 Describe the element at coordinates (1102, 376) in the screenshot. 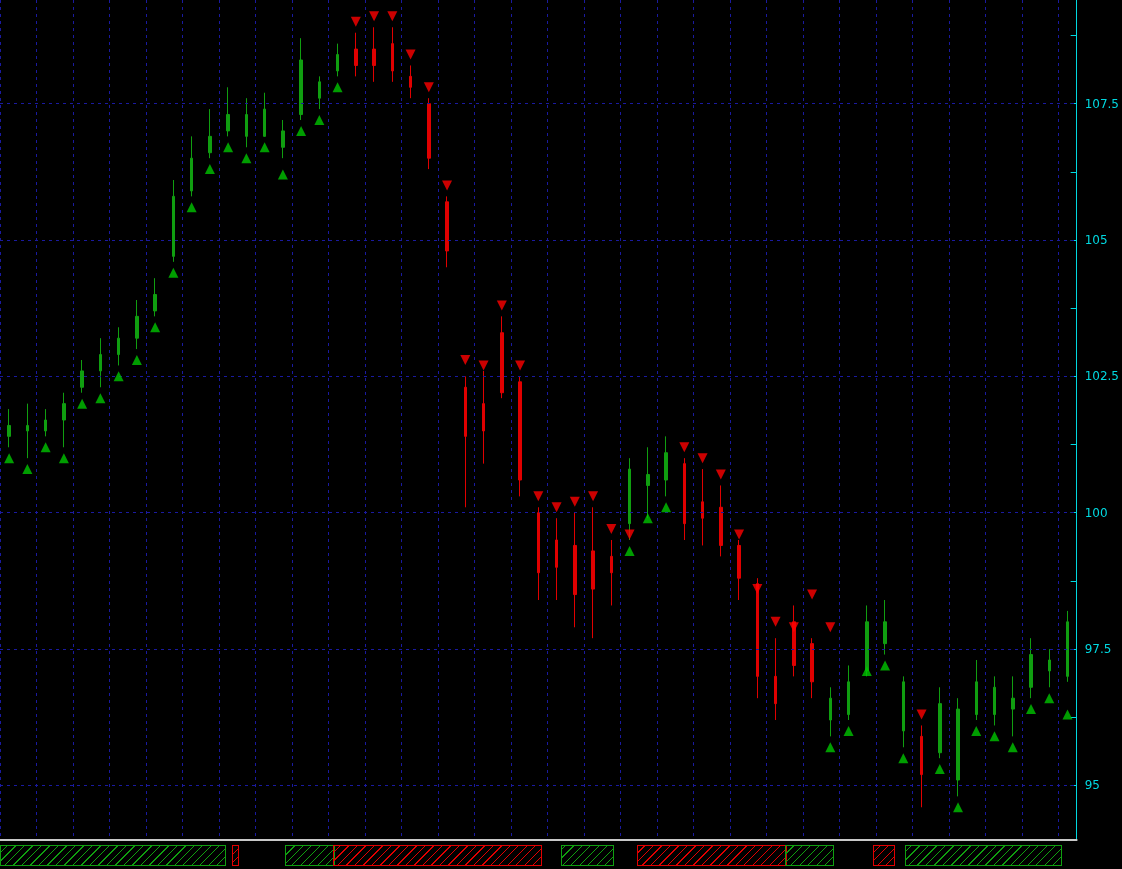

I see `y-tick-label: 102.5` at that location.